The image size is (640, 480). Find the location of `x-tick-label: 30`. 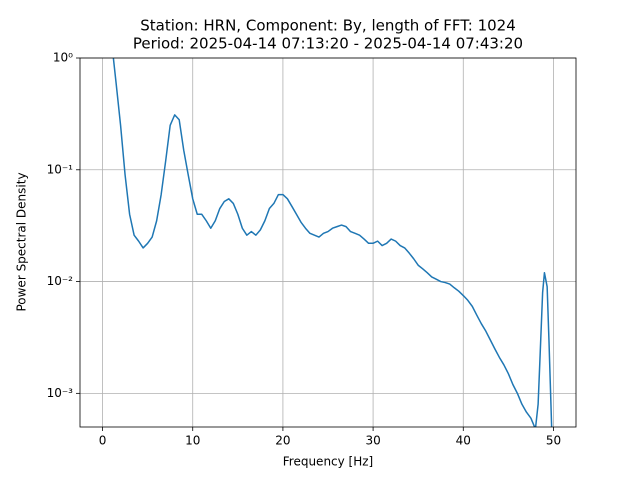

x-tick-label: 30 is located at coordinates (372, 441).